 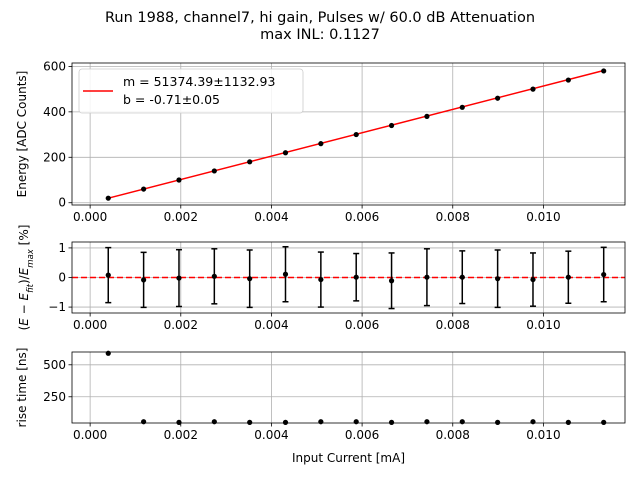 What do you see at coordinates (54, 66) in the screenshot?
I see `y-tick-label: 600` at bounding box center [54, 66].